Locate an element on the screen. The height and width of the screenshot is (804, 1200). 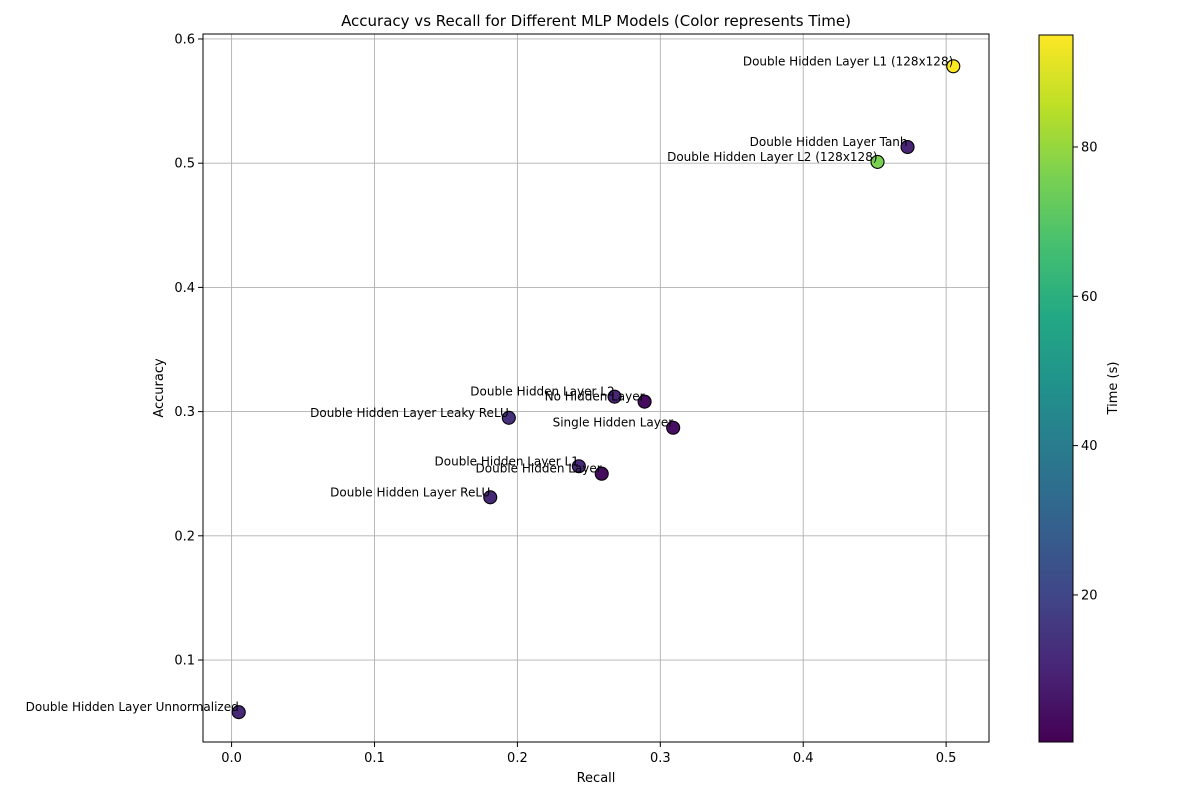
colorbar-tick-label: 20 is located at coordinates (1089, 595).